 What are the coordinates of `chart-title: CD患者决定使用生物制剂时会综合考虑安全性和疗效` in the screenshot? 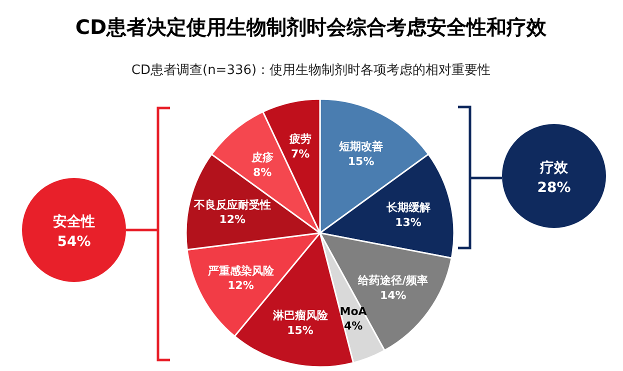 It's located at (311, 27).